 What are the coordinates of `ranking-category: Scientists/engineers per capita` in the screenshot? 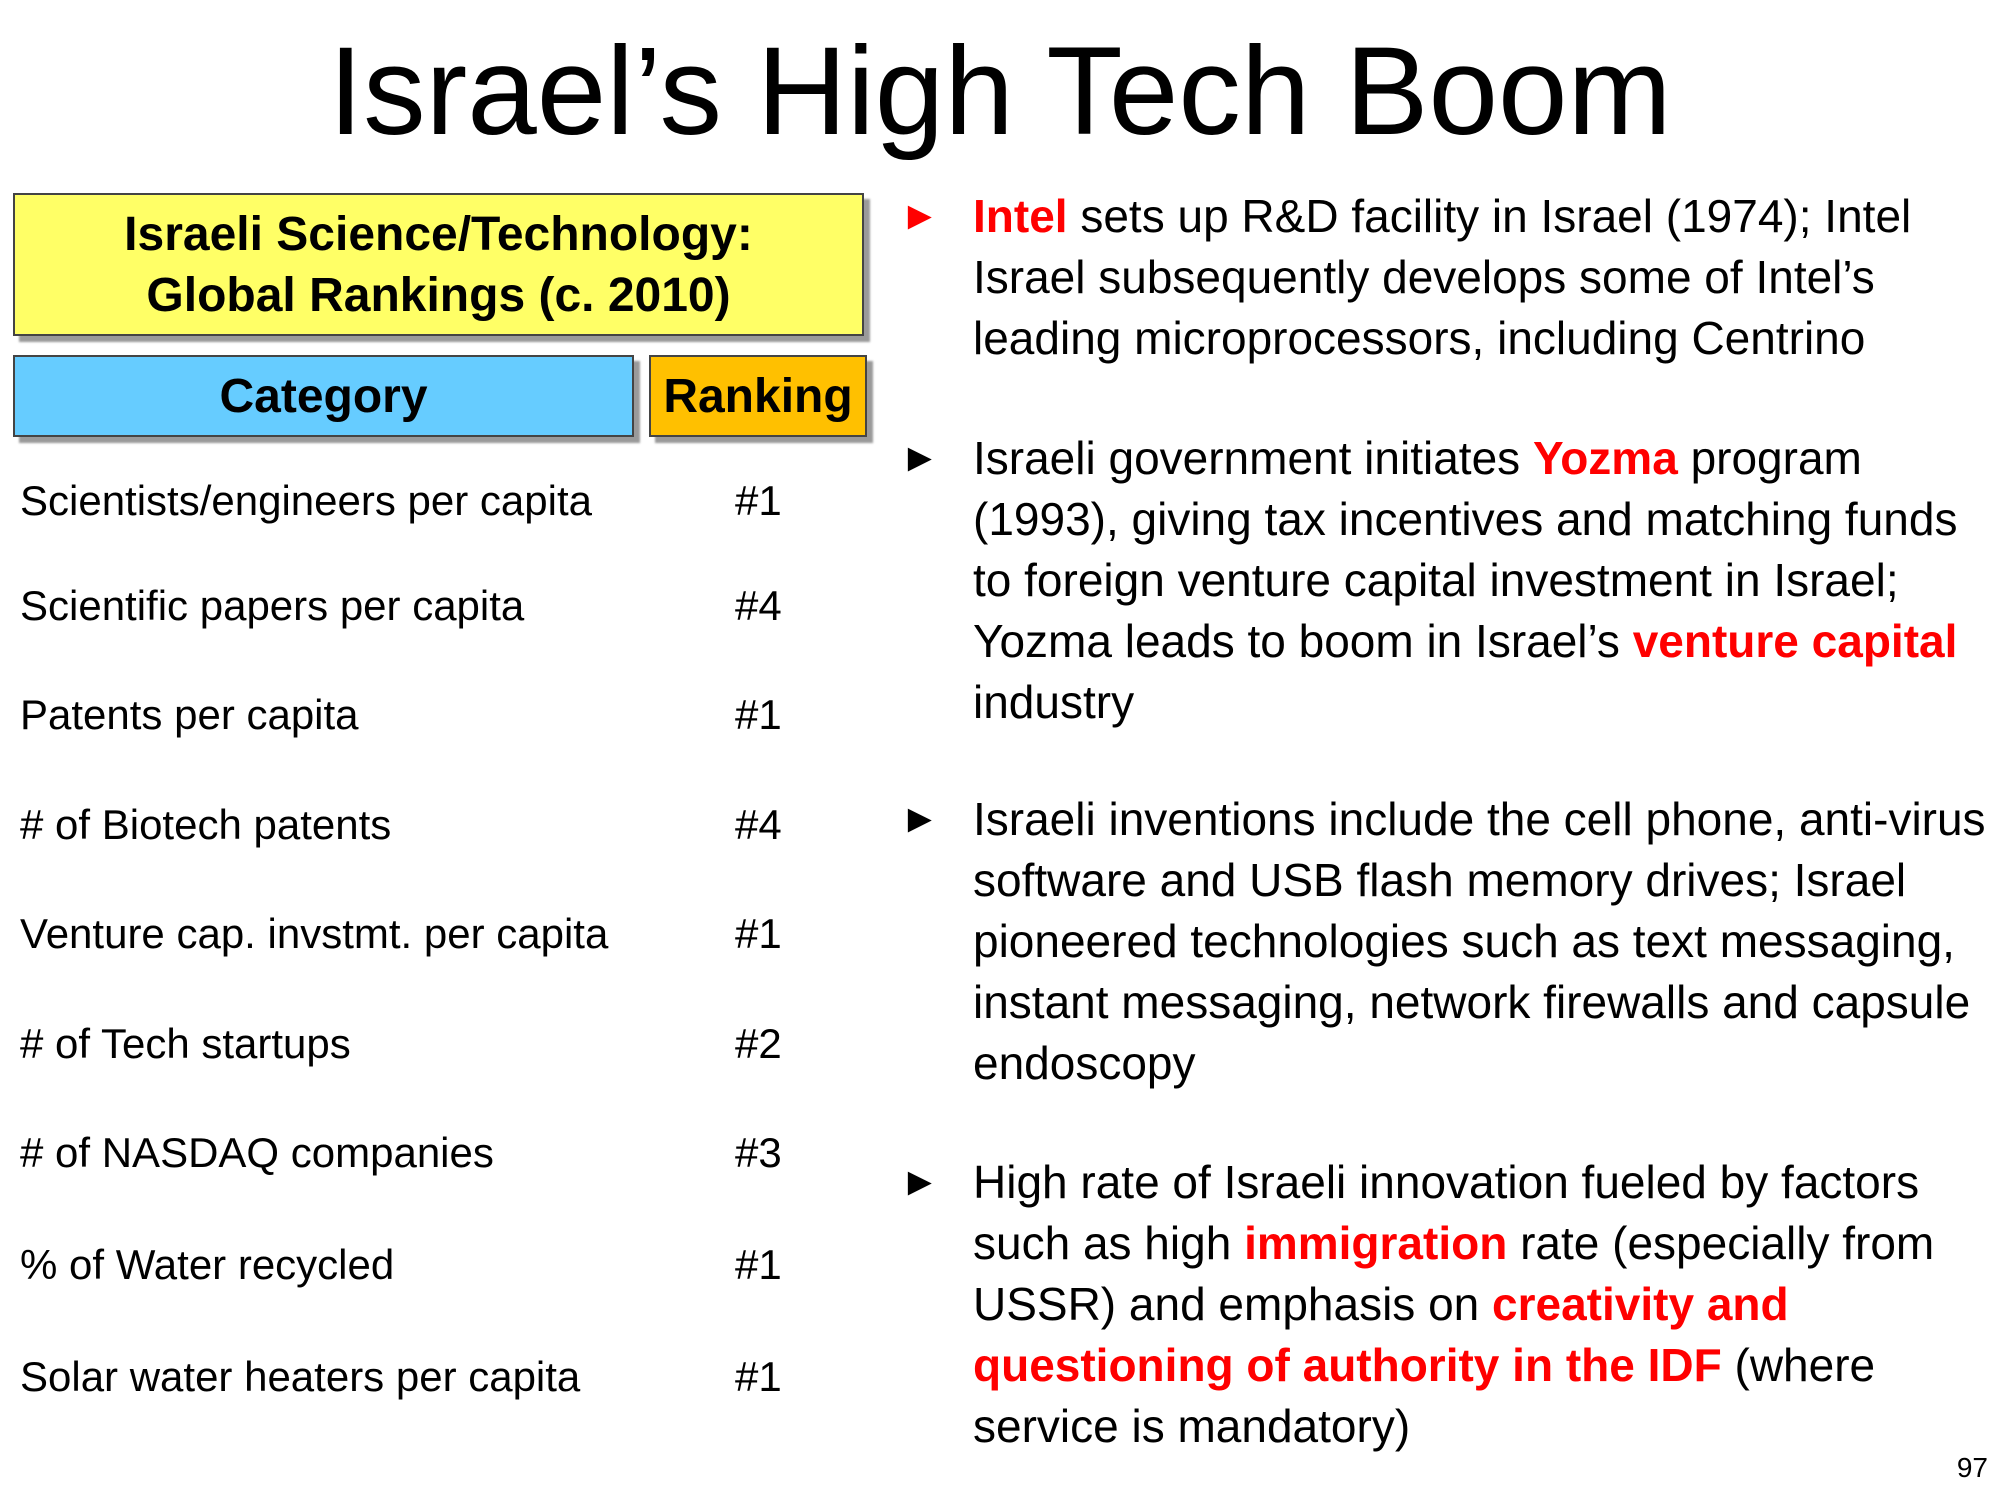 It's located at (306, 500).